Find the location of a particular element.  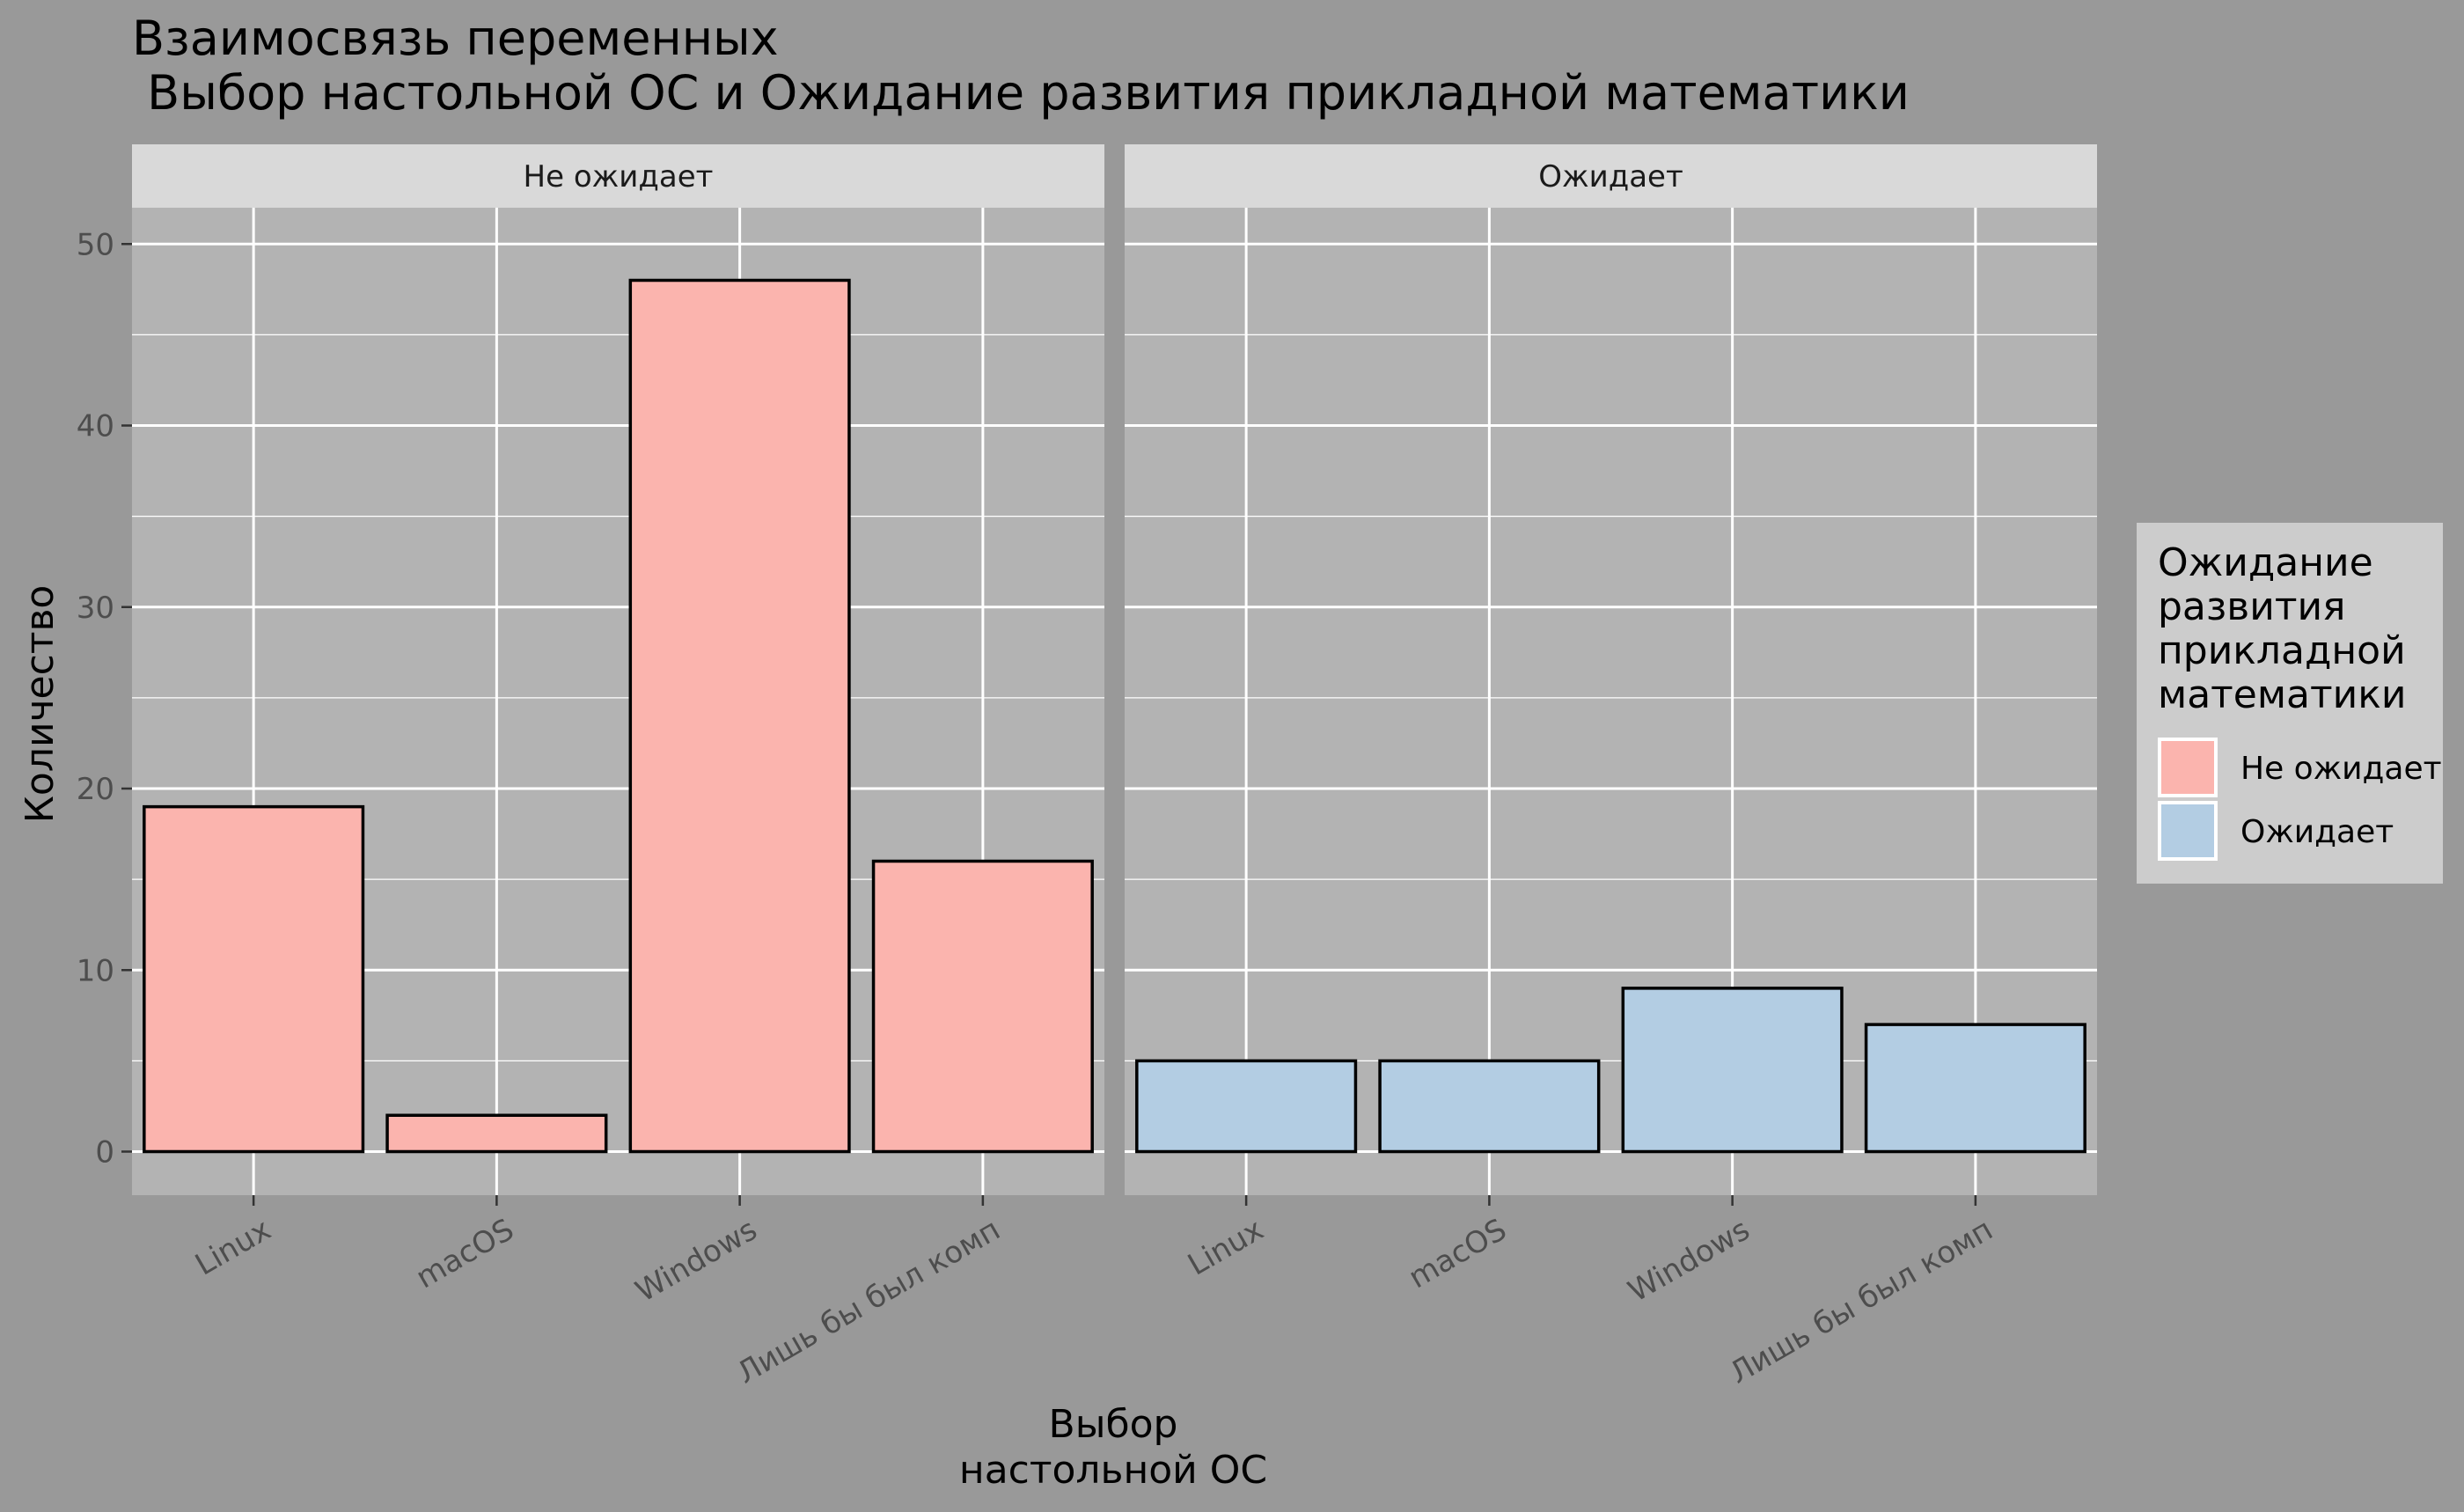

y-tick-label: 10 is located at coordinates (96, 970).